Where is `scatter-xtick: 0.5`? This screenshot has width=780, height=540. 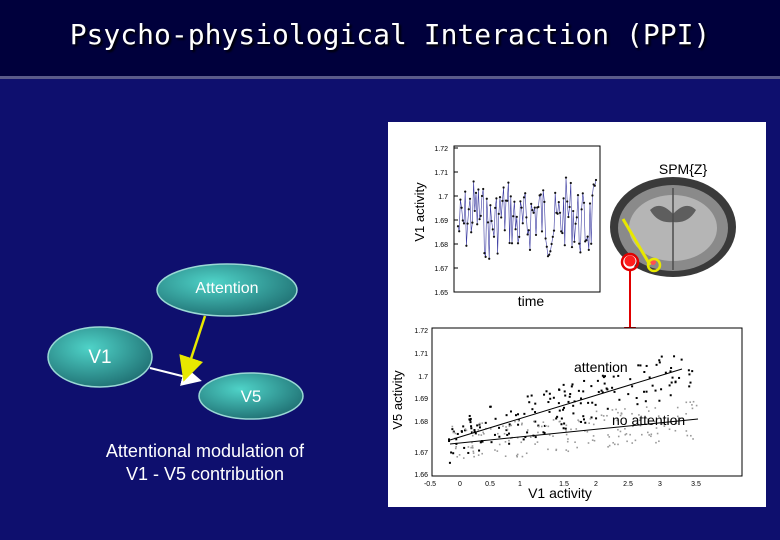 scatter-xtick: 0.5 is located at coordinates (490, 484).